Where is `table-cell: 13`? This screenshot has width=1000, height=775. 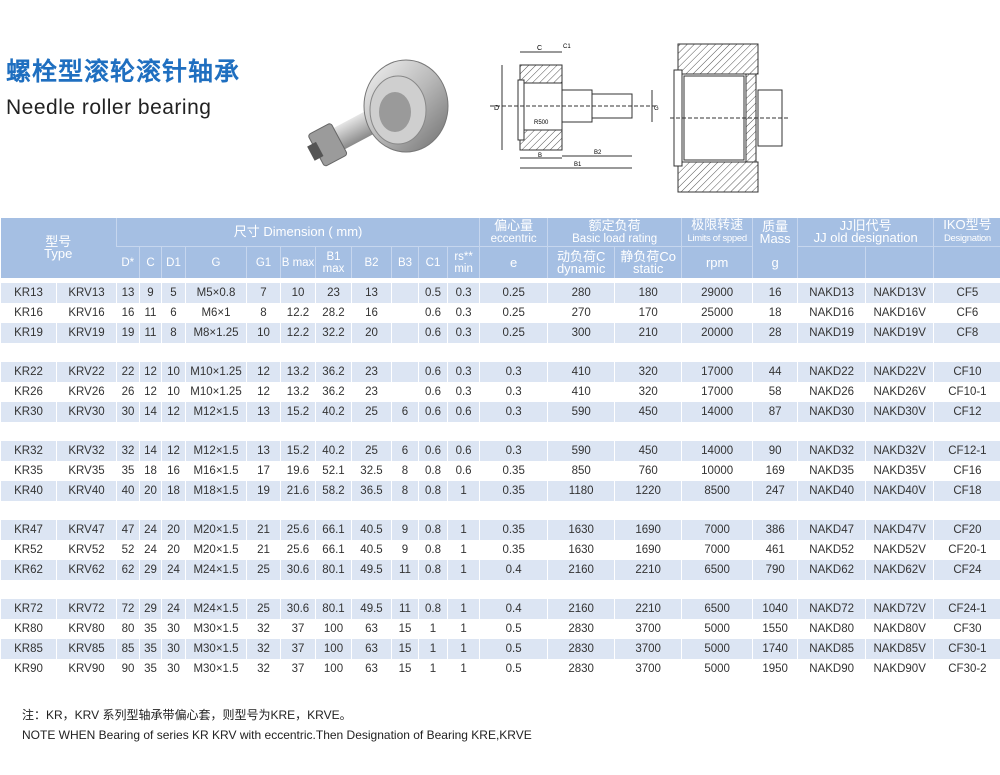
table-cell: 13 is located at coordinates (371, 293).